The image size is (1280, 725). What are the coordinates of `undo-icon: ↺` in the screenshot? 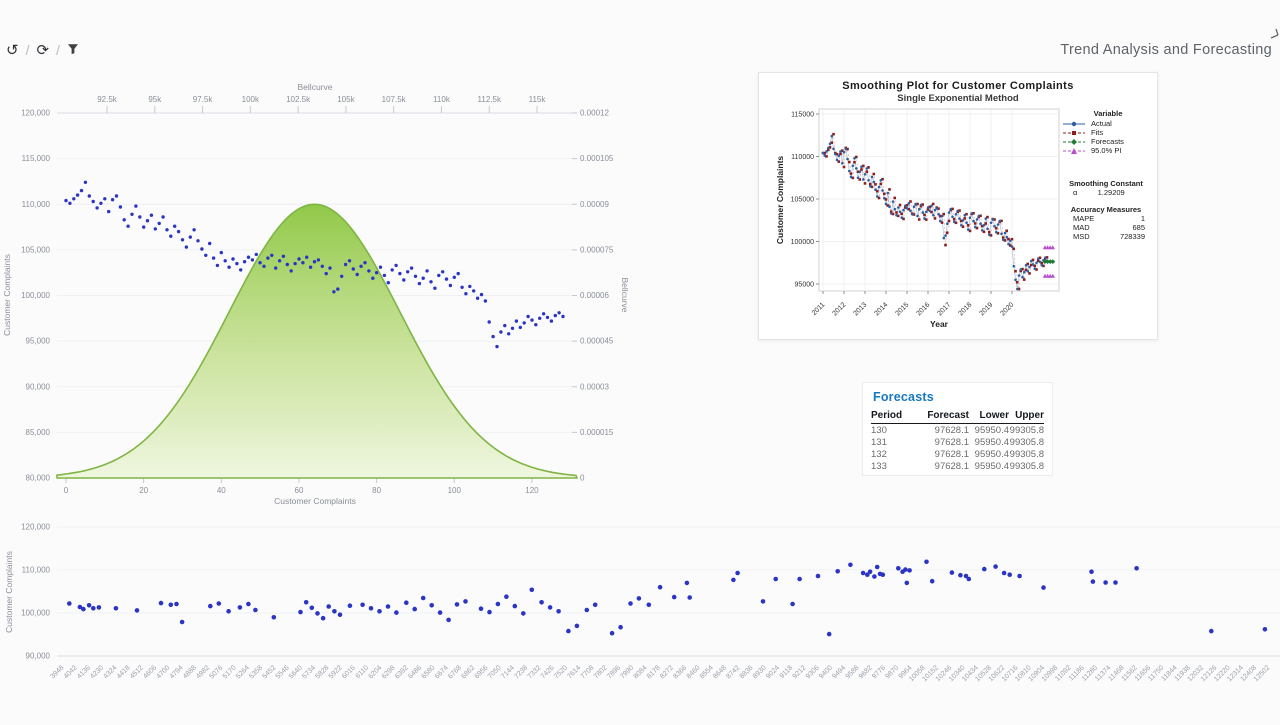 It's located at (12, 50).